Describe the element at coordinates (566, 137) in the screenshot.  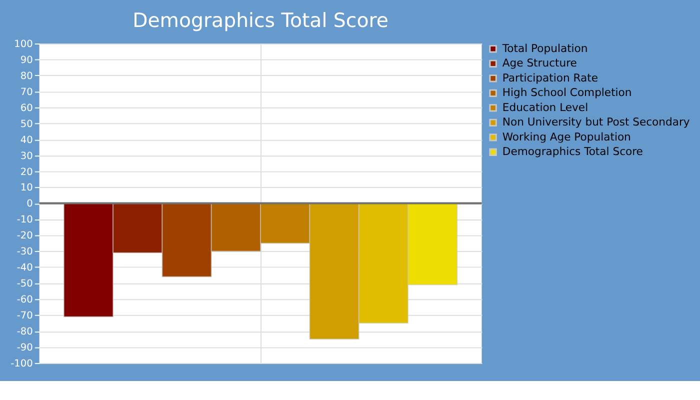
I see `legend-label: Working Age Population` at that location.